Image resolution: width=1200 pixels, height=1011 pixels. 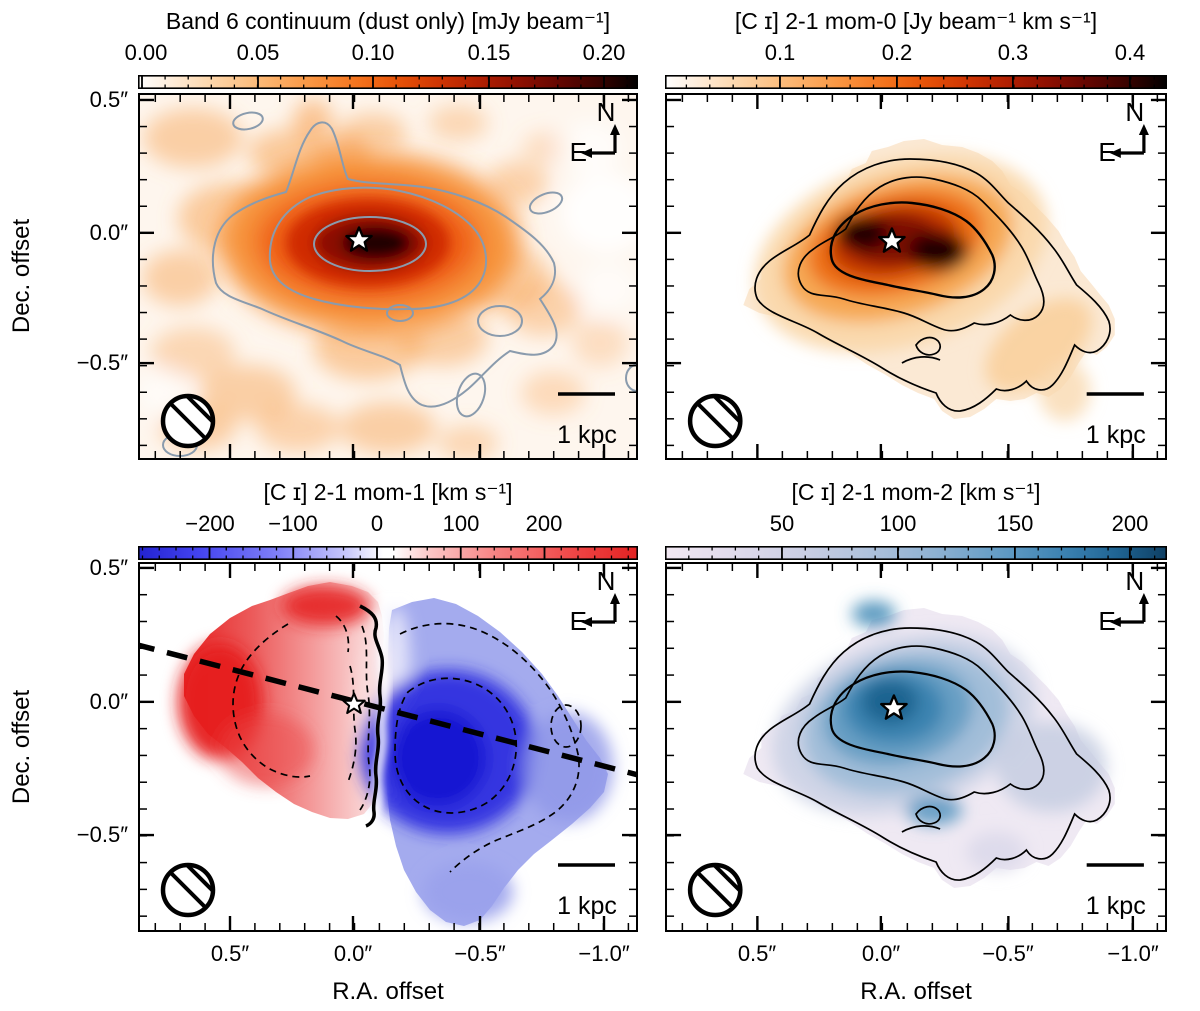 I want to click on colorbar-mom0, so click(x=916, y=82).